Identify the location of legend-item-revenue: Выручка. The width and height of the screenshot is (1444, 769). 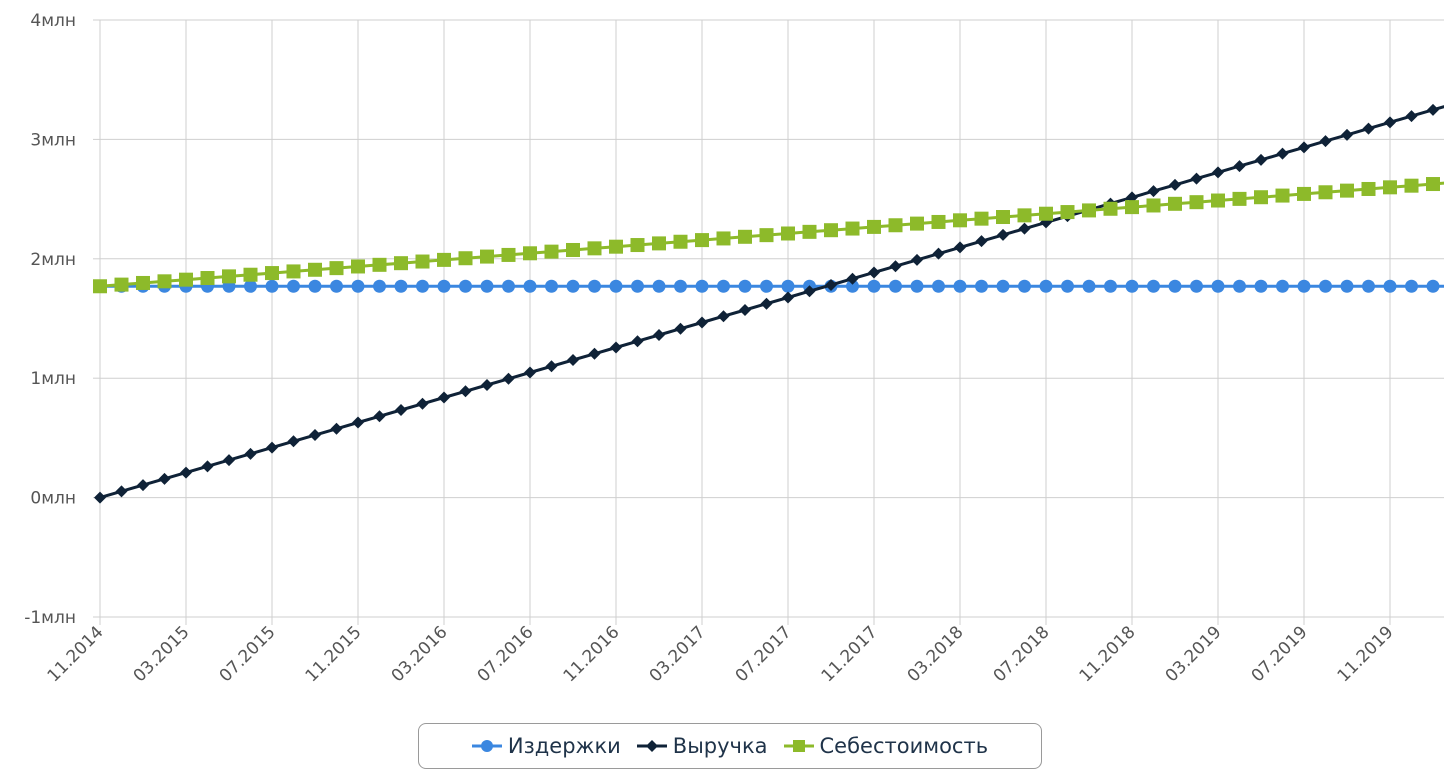
(702, 746).